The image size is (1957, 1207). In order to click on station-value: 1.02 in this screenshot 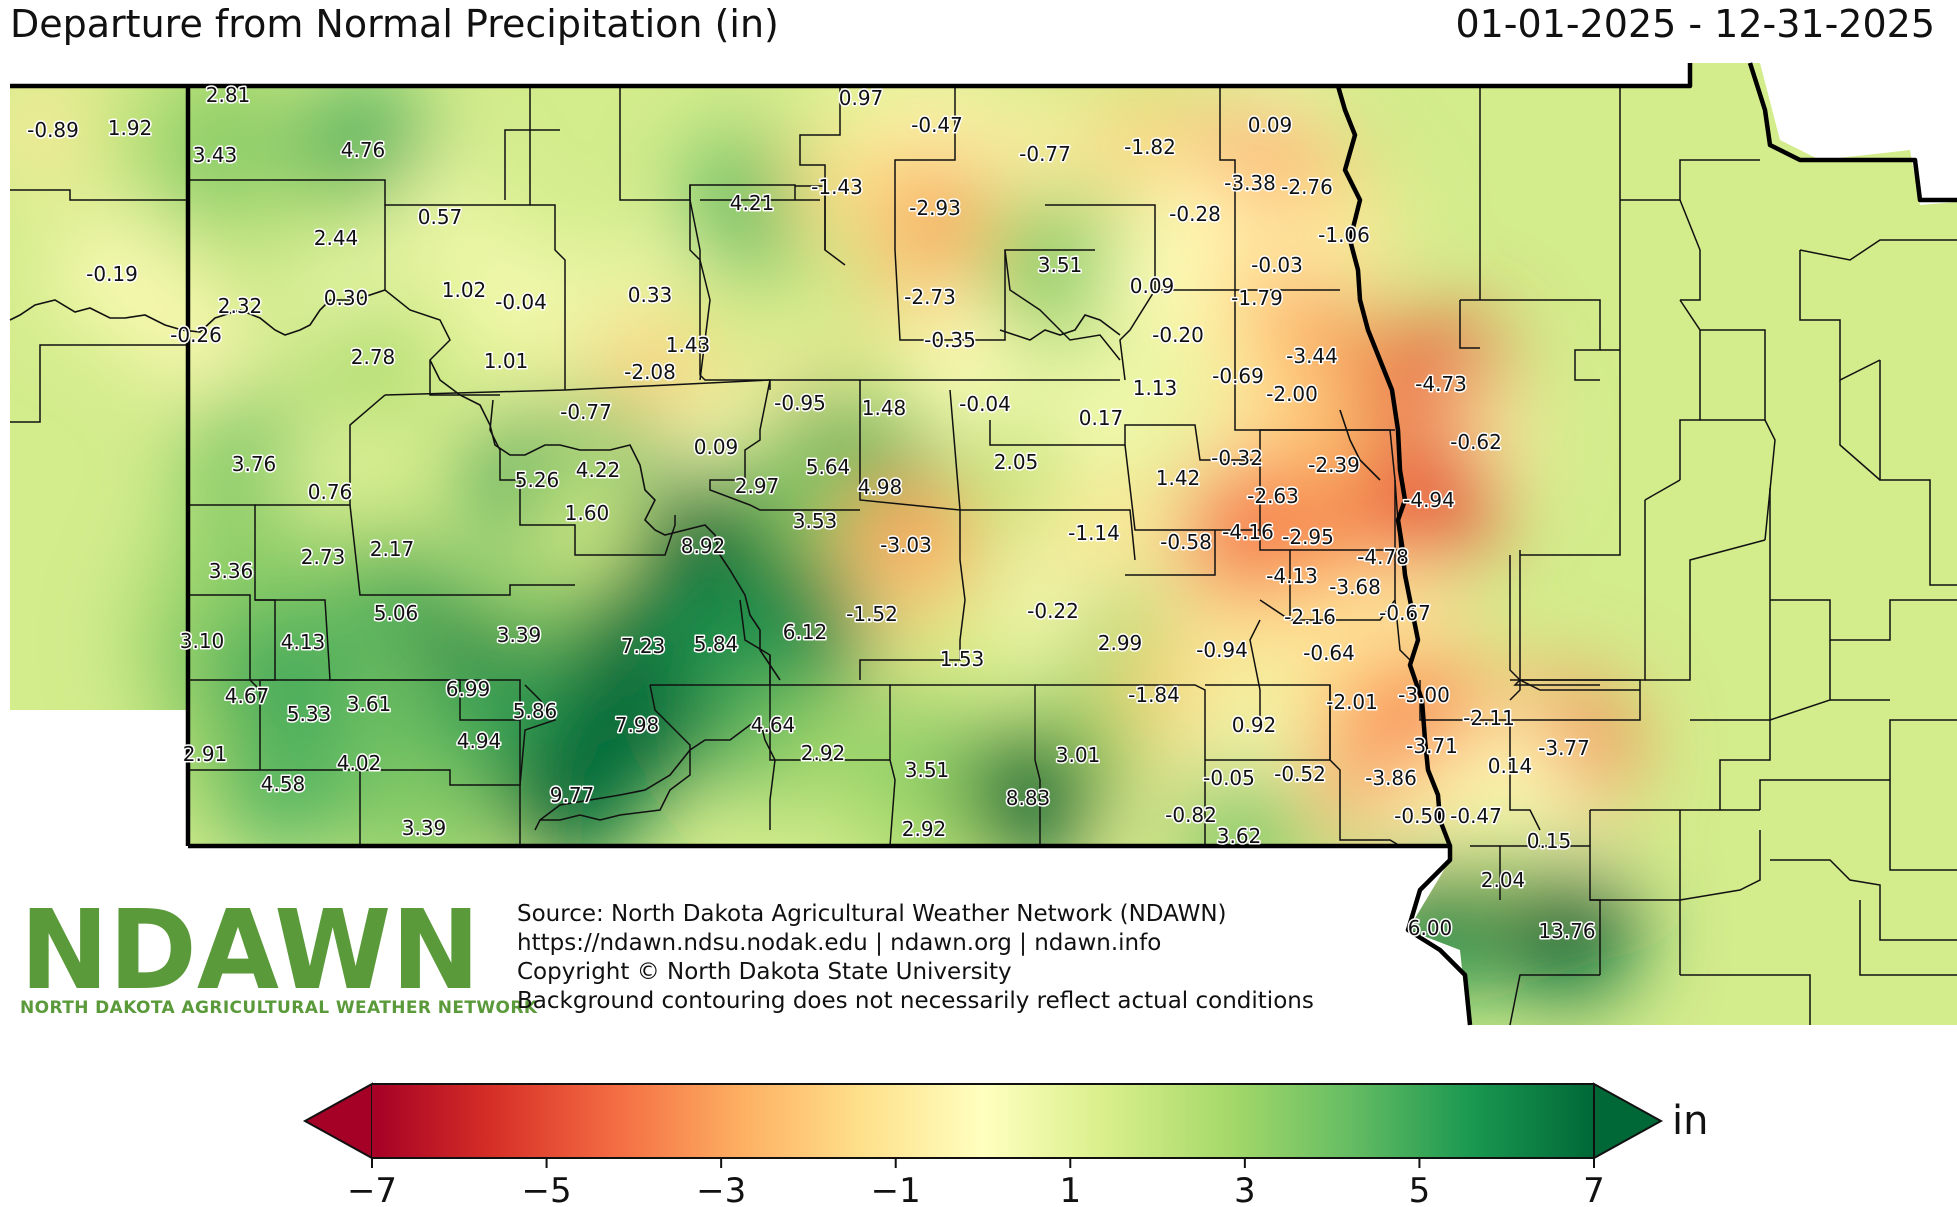, I will do `click(464, 290)`.